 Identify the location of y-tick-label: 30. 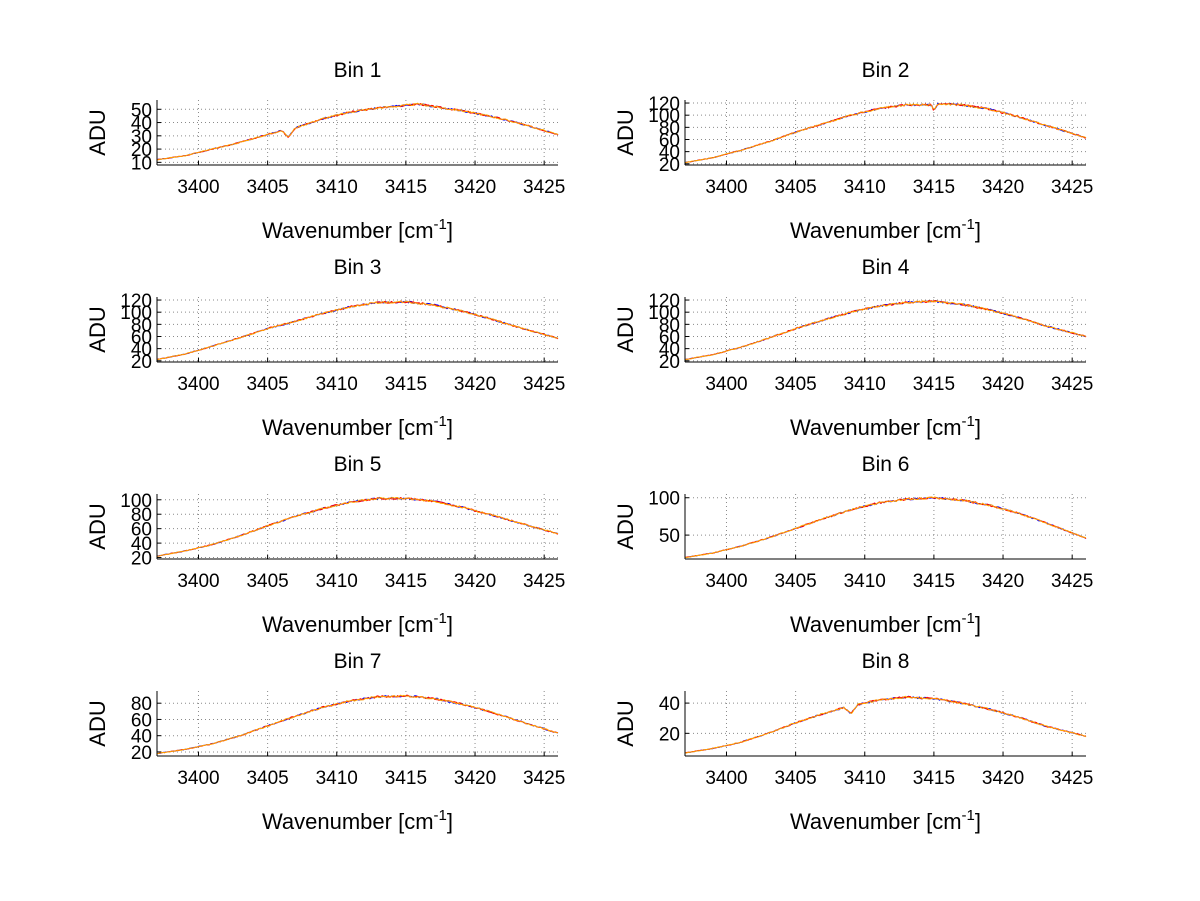
(141, 137).